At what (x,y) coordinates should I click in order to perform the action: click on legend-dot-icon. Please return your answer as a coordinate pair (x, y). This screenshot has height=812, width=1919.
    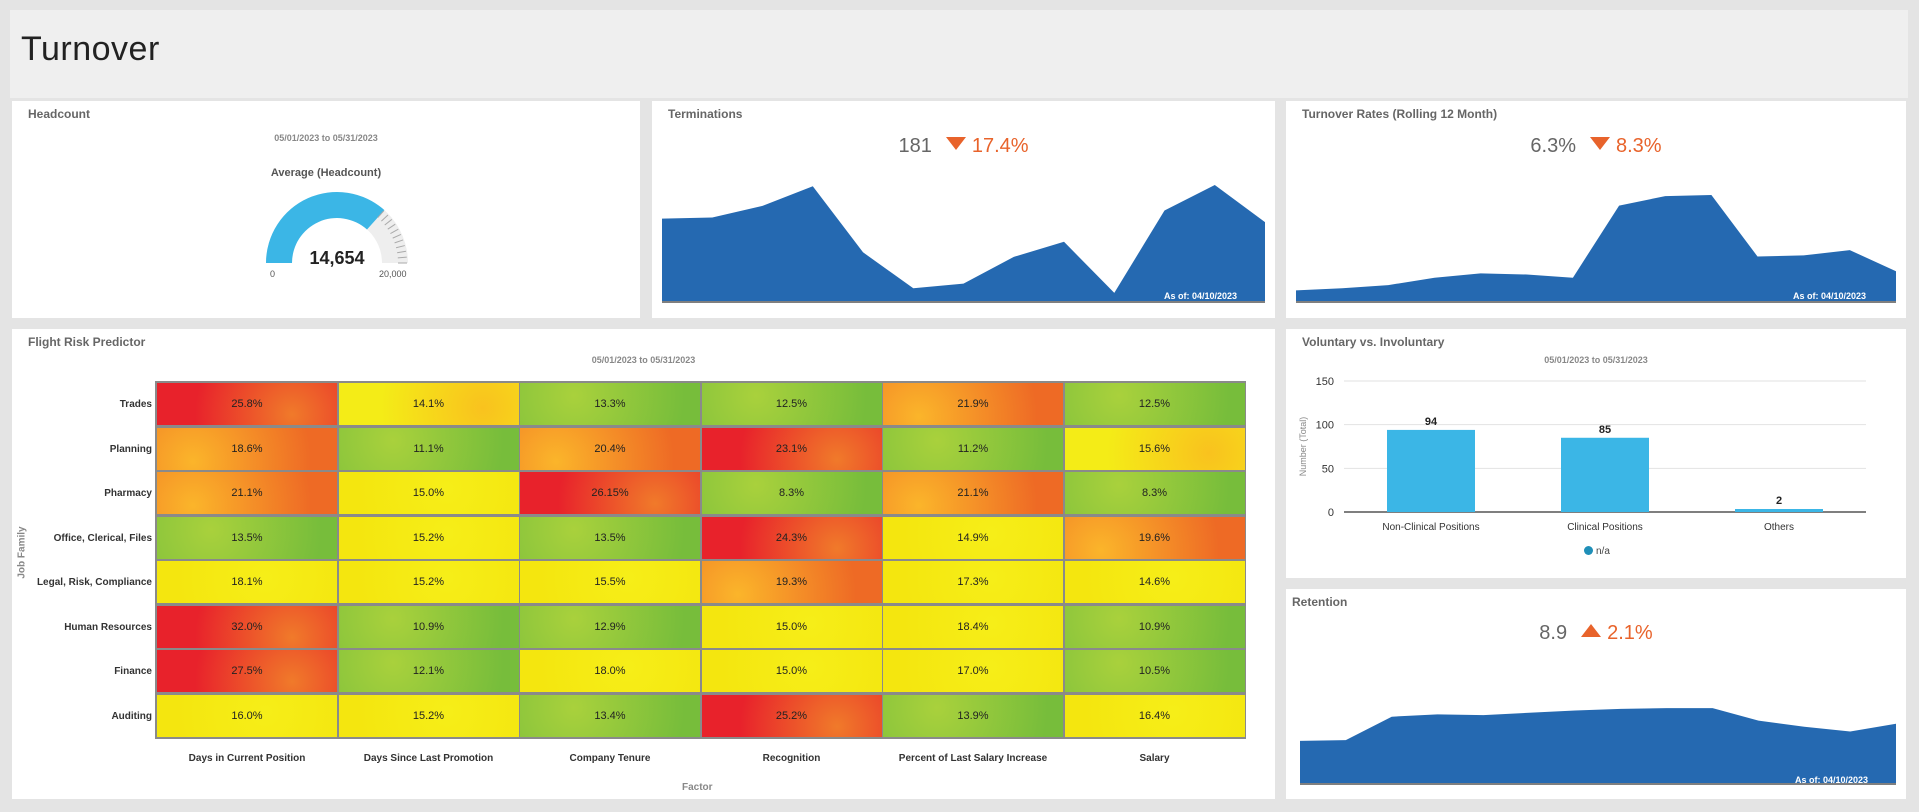
    Looking at the image, I should click on (1588, 550).